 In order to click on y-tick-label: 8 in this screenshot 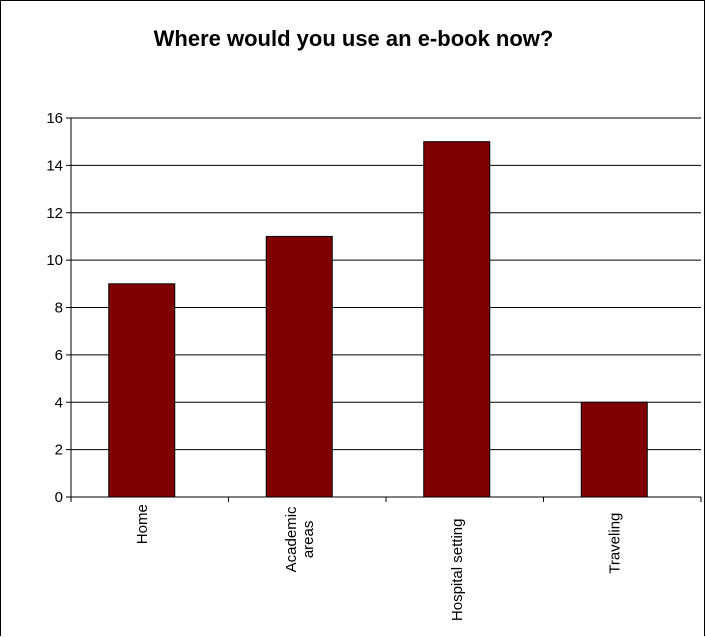, I will do `click(59, 308)`.